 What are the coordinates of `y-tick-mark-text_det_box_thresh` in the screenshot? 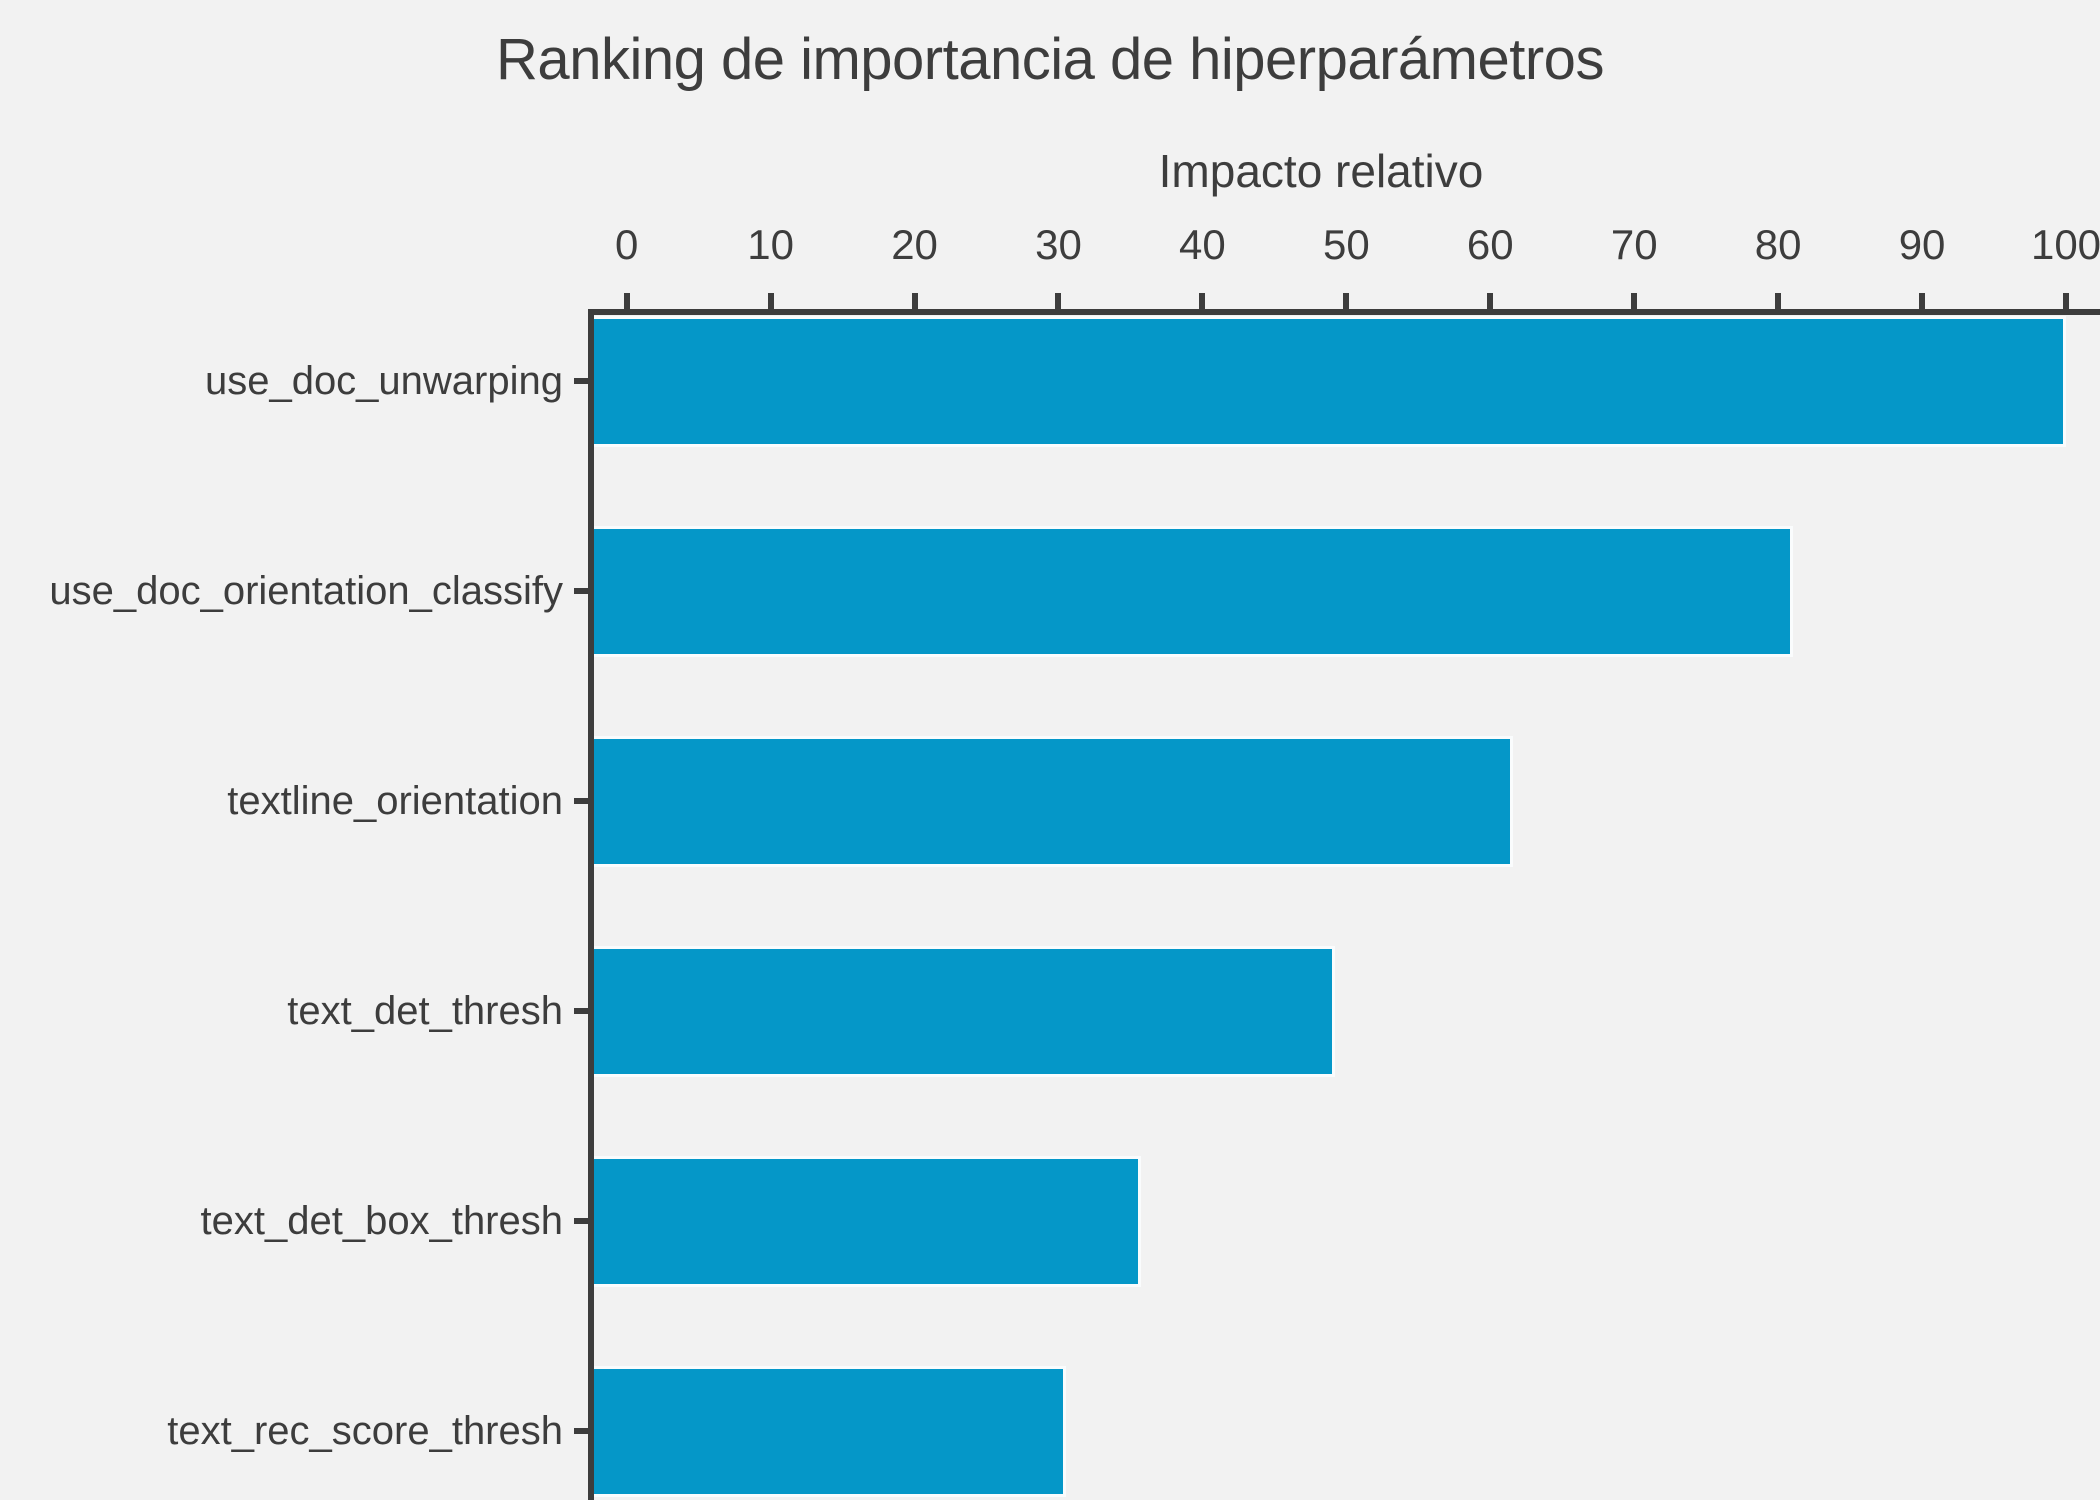 It's located at (582, 1221).